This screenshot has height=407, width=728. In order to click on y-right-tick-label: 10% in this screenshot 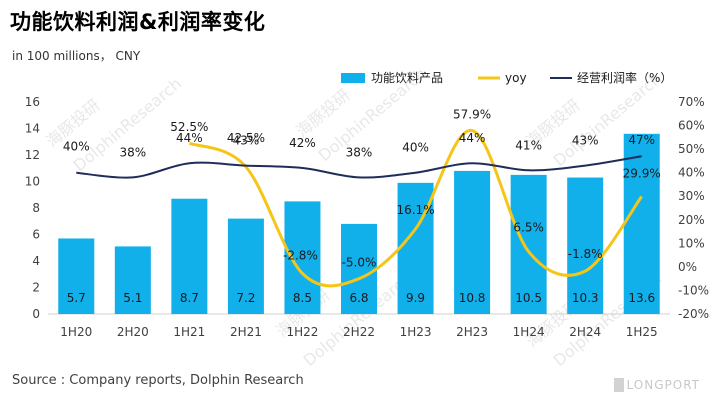, I will do `click(691, 243)`.